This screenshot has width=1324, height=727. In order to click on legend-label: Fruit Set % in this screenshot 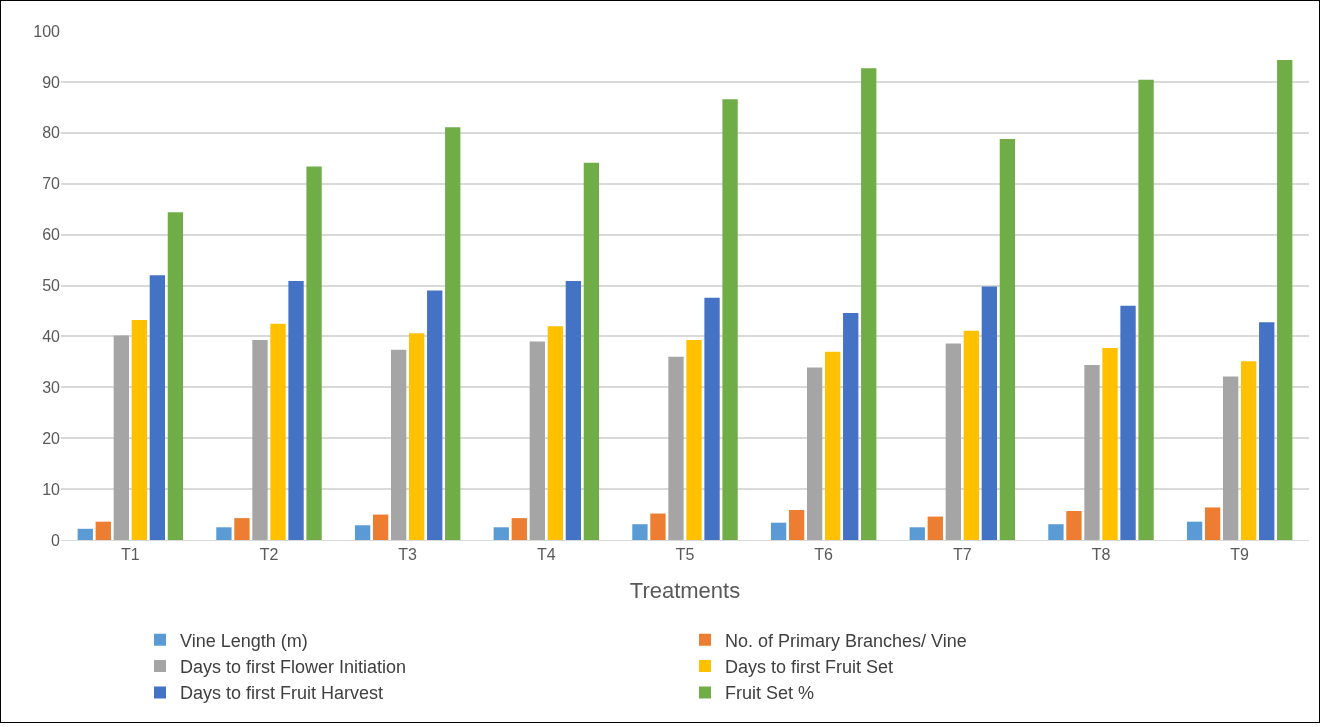, I will do `click(770, 693)`.